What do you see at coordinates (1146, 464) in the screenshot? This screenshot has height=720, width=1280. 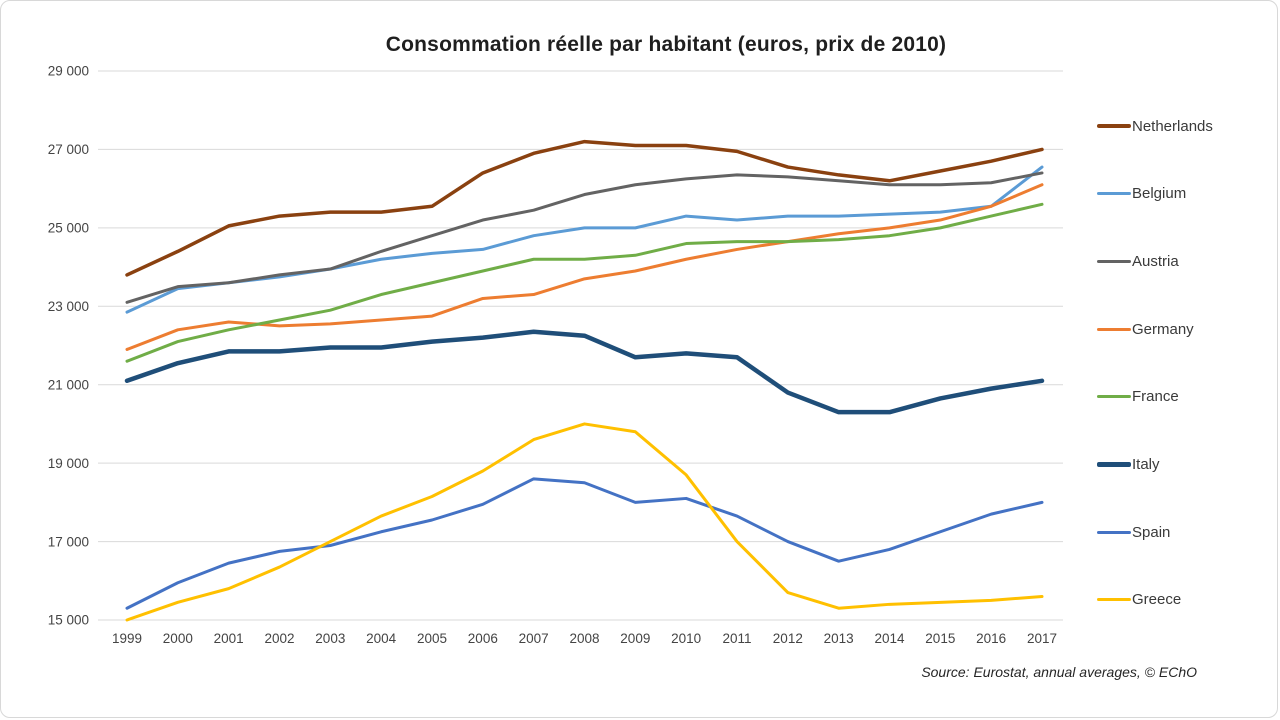 I see `legend-label: Italy` at bounding box center [1146, 464].